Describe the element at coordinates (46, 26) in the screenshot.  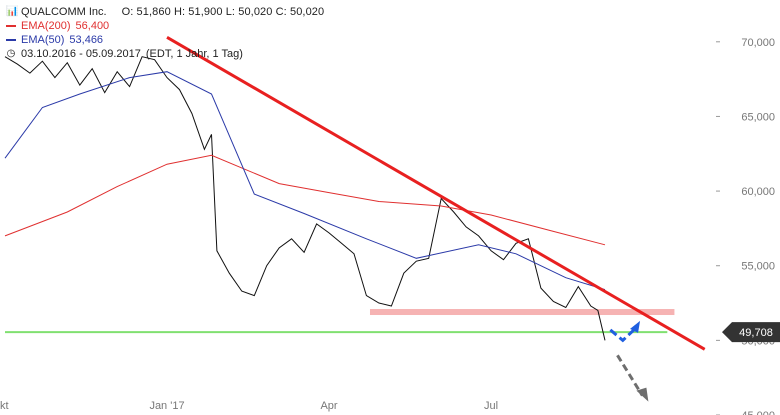
I see `ema200-label: EMA(200)` at that location.